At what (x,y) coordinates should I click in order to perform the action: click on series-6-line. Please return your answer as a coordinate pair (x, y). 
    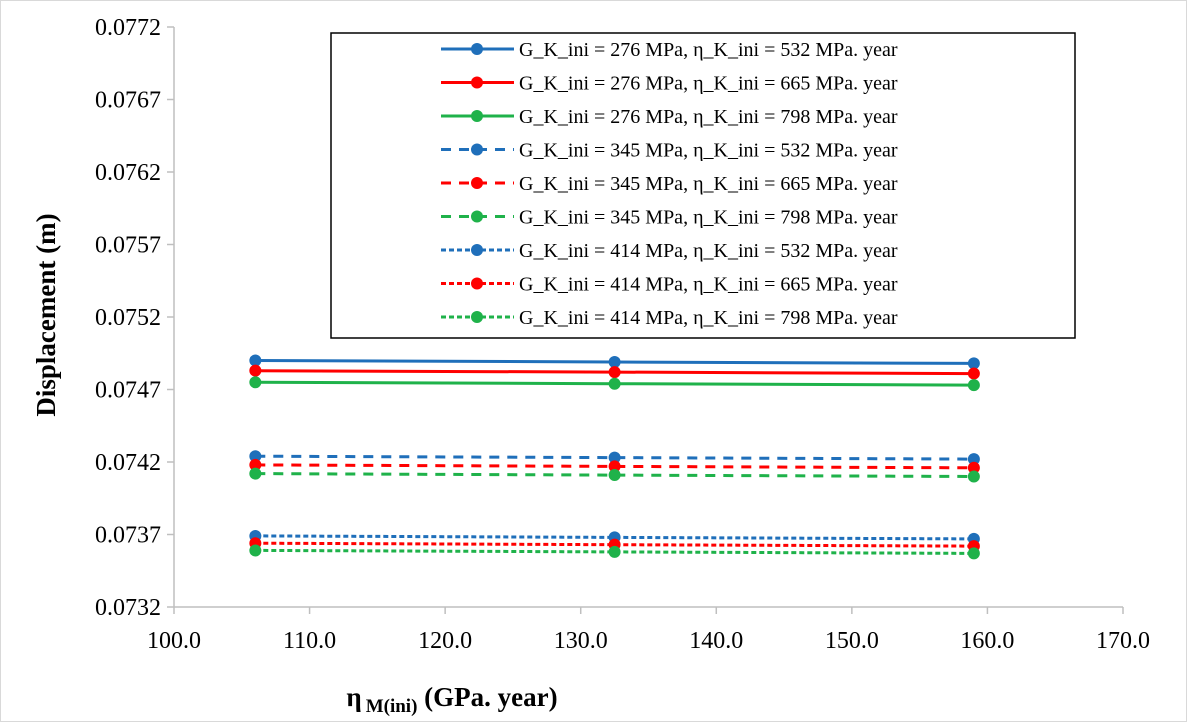
    Looking at the image, I should click on (614, 475).